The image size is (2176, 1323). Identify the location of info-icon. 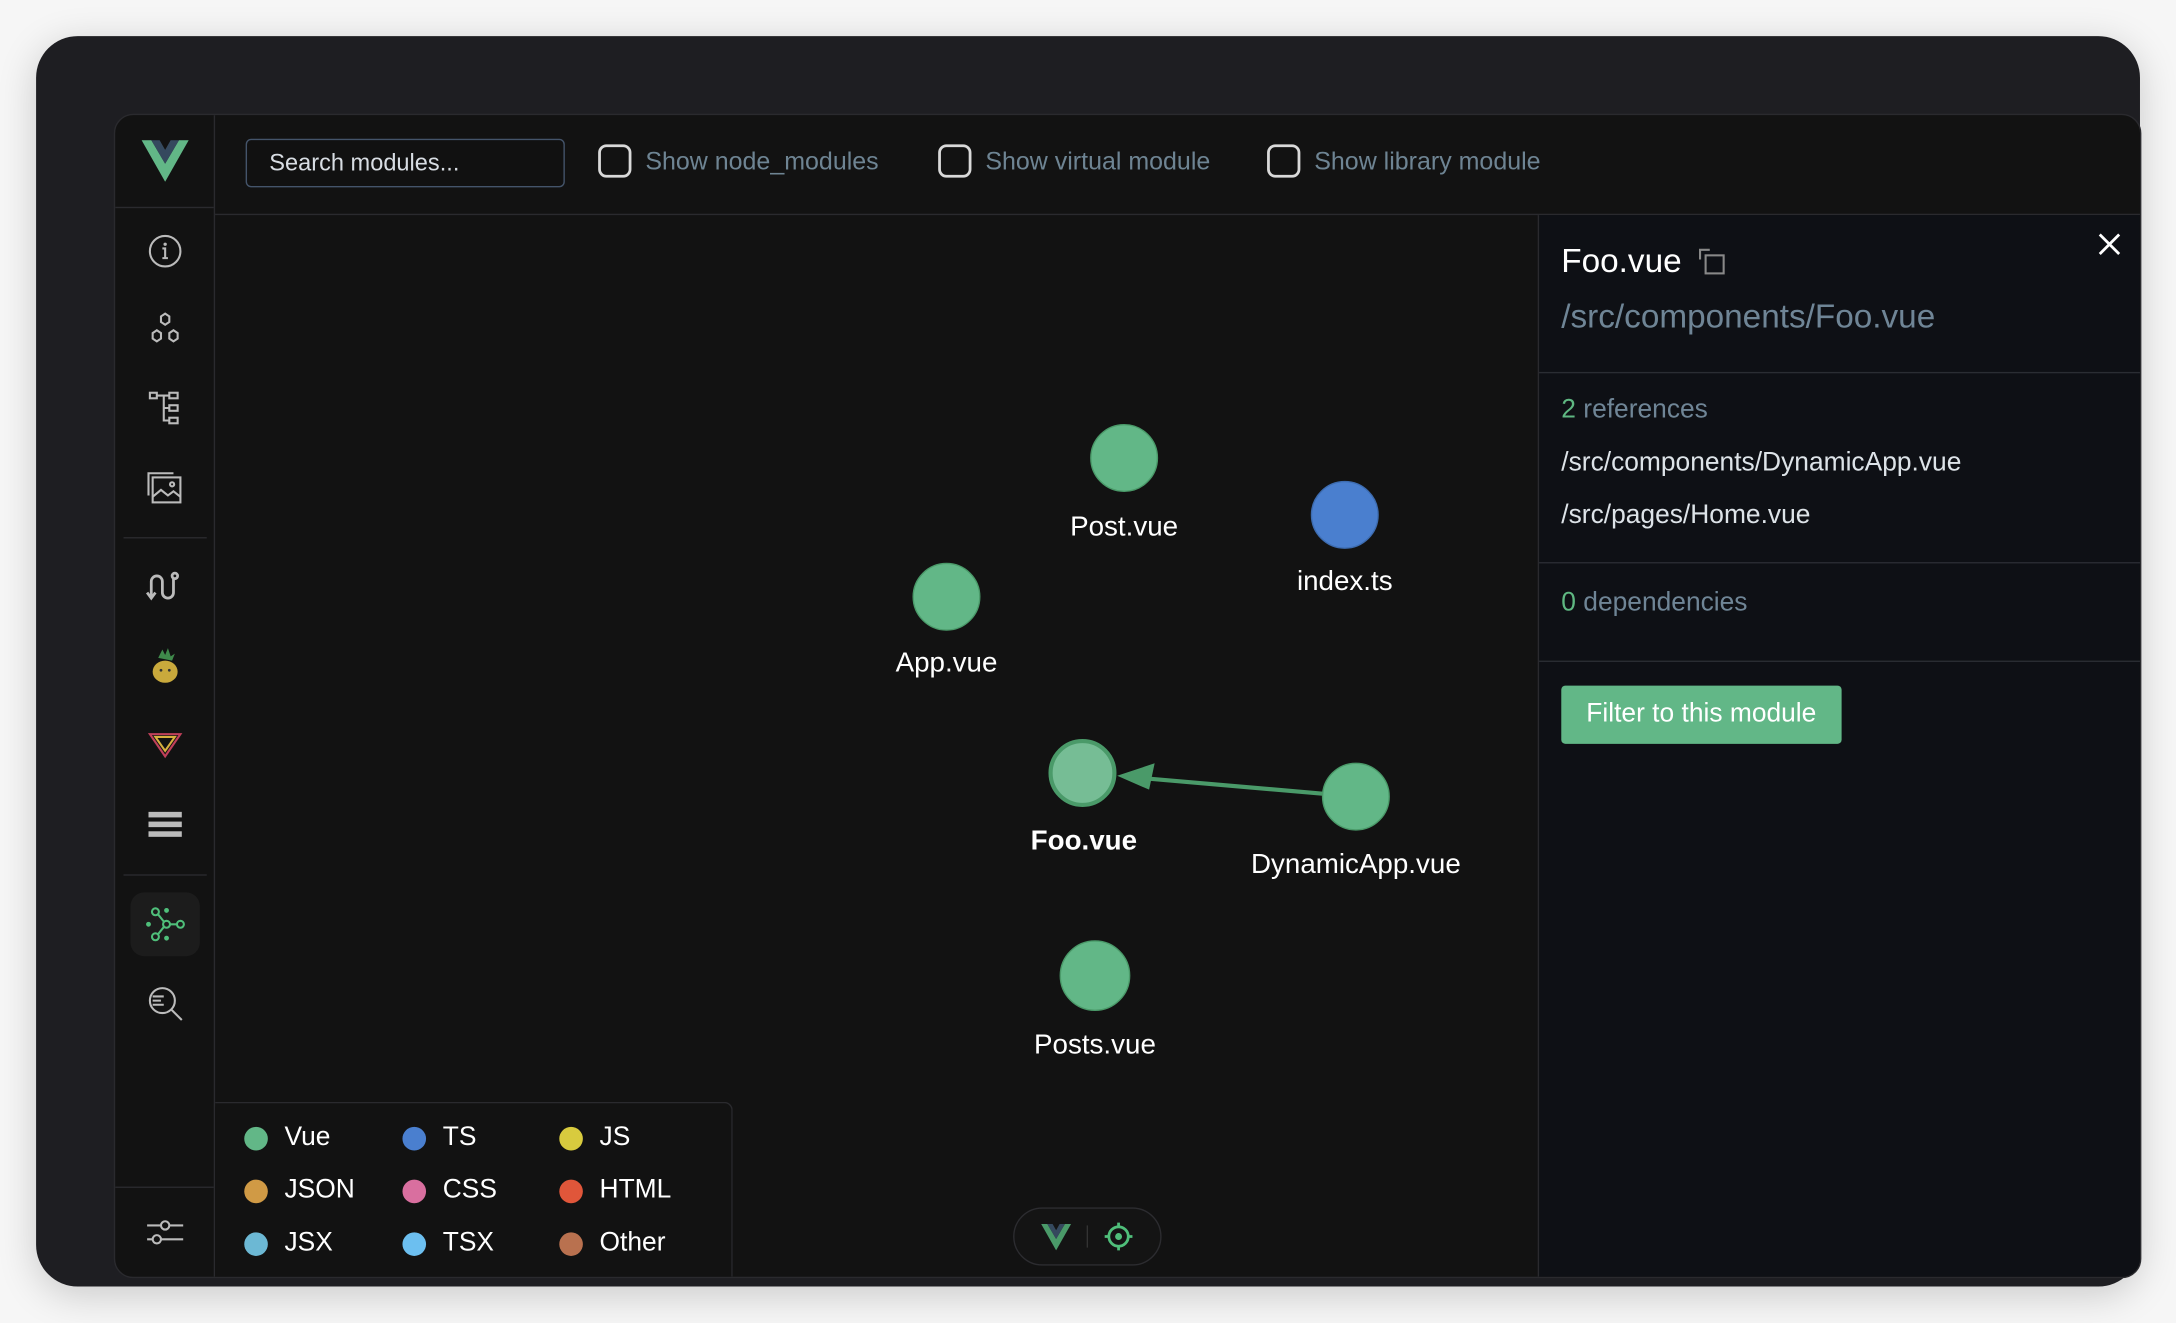
(164, 251).